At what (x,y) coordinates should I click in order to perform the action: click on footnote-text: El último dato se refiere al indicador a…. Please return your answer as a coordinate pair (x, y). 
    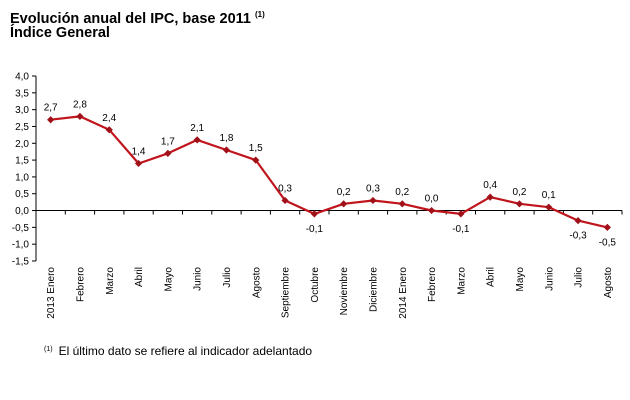
    Looking at the image, I should click on (185, 351).